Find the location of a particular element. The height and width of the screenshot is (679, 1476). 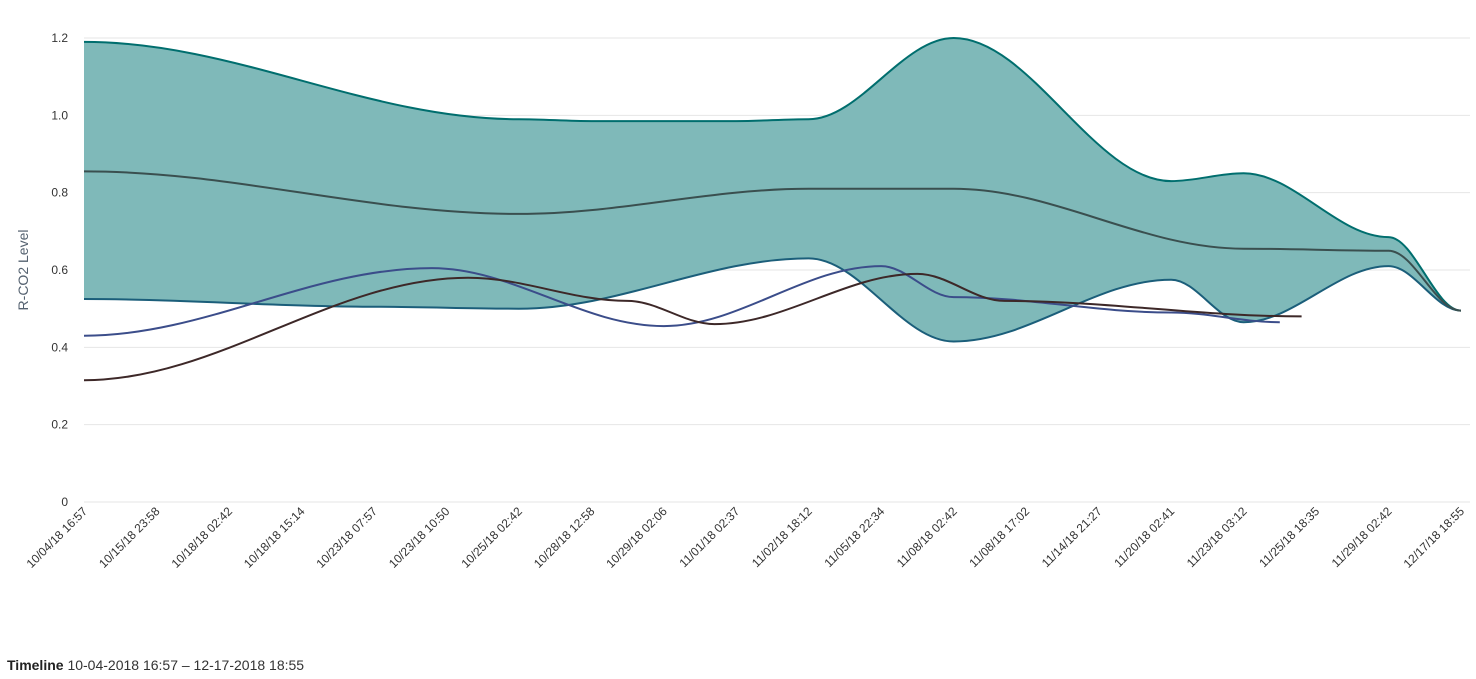

y-axis-title: R-CO2 Level is located at coordinates (23, 270).